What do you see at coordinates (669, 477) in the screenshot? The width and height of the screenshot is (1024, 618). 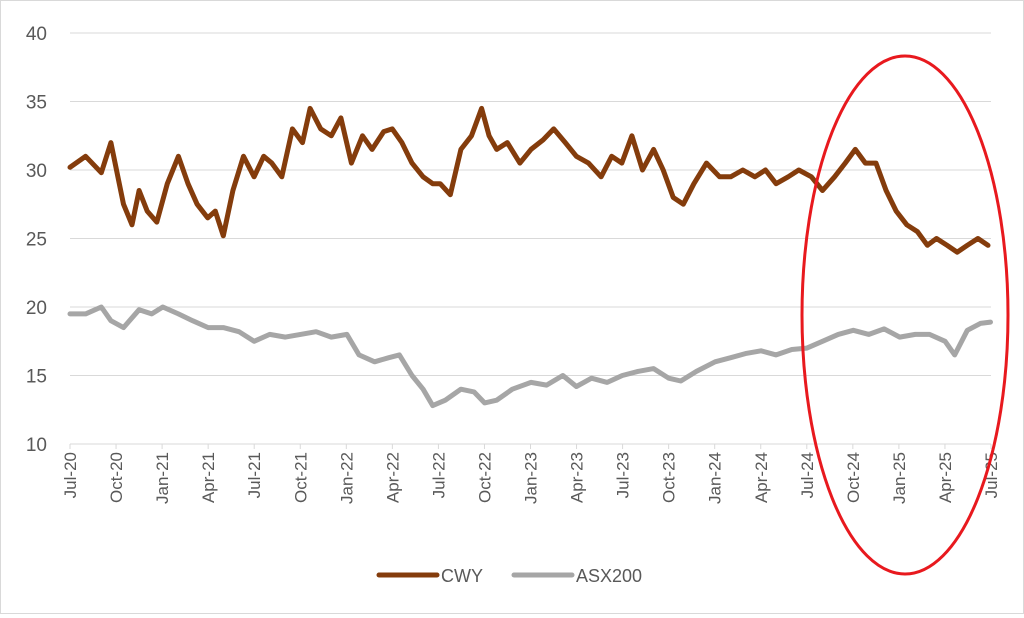 I see `x-tick-label: Oct-23` at bounding box center [669, 477].